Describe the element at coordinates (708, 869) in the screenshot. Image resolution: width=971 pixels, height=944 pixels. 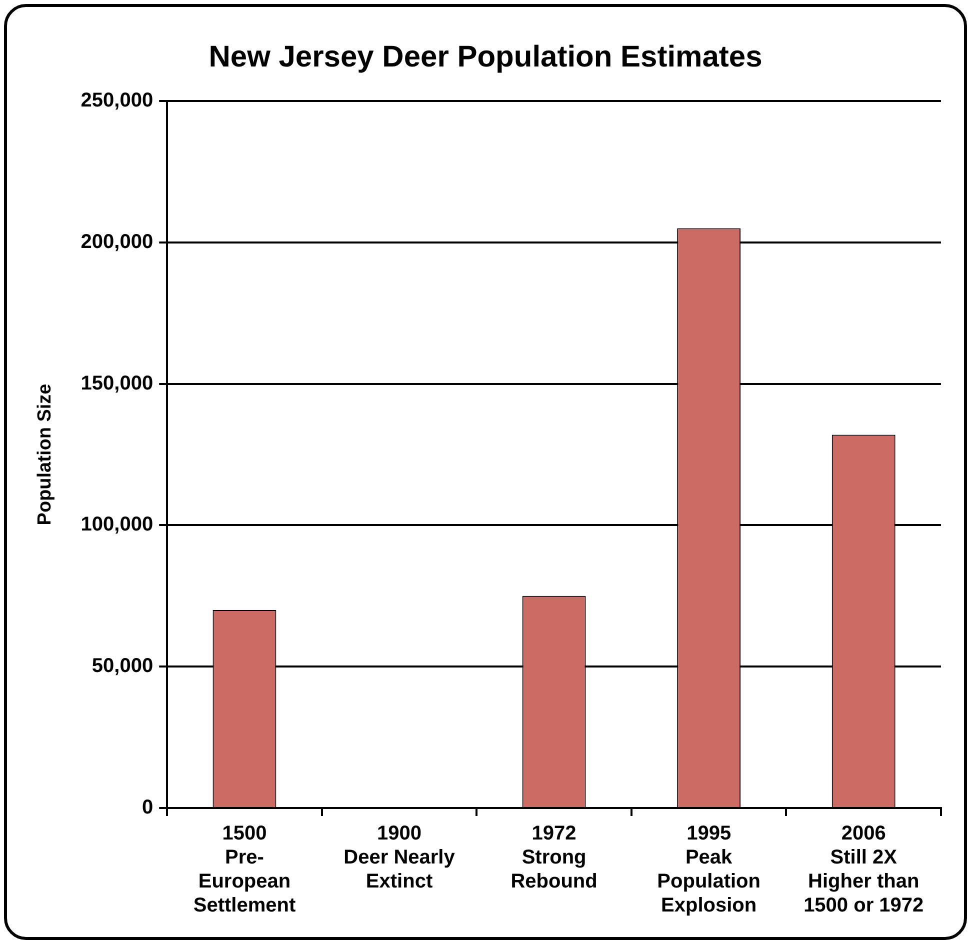
I see `x-tick-label: 1995 Peak Population Explosion` at that location.